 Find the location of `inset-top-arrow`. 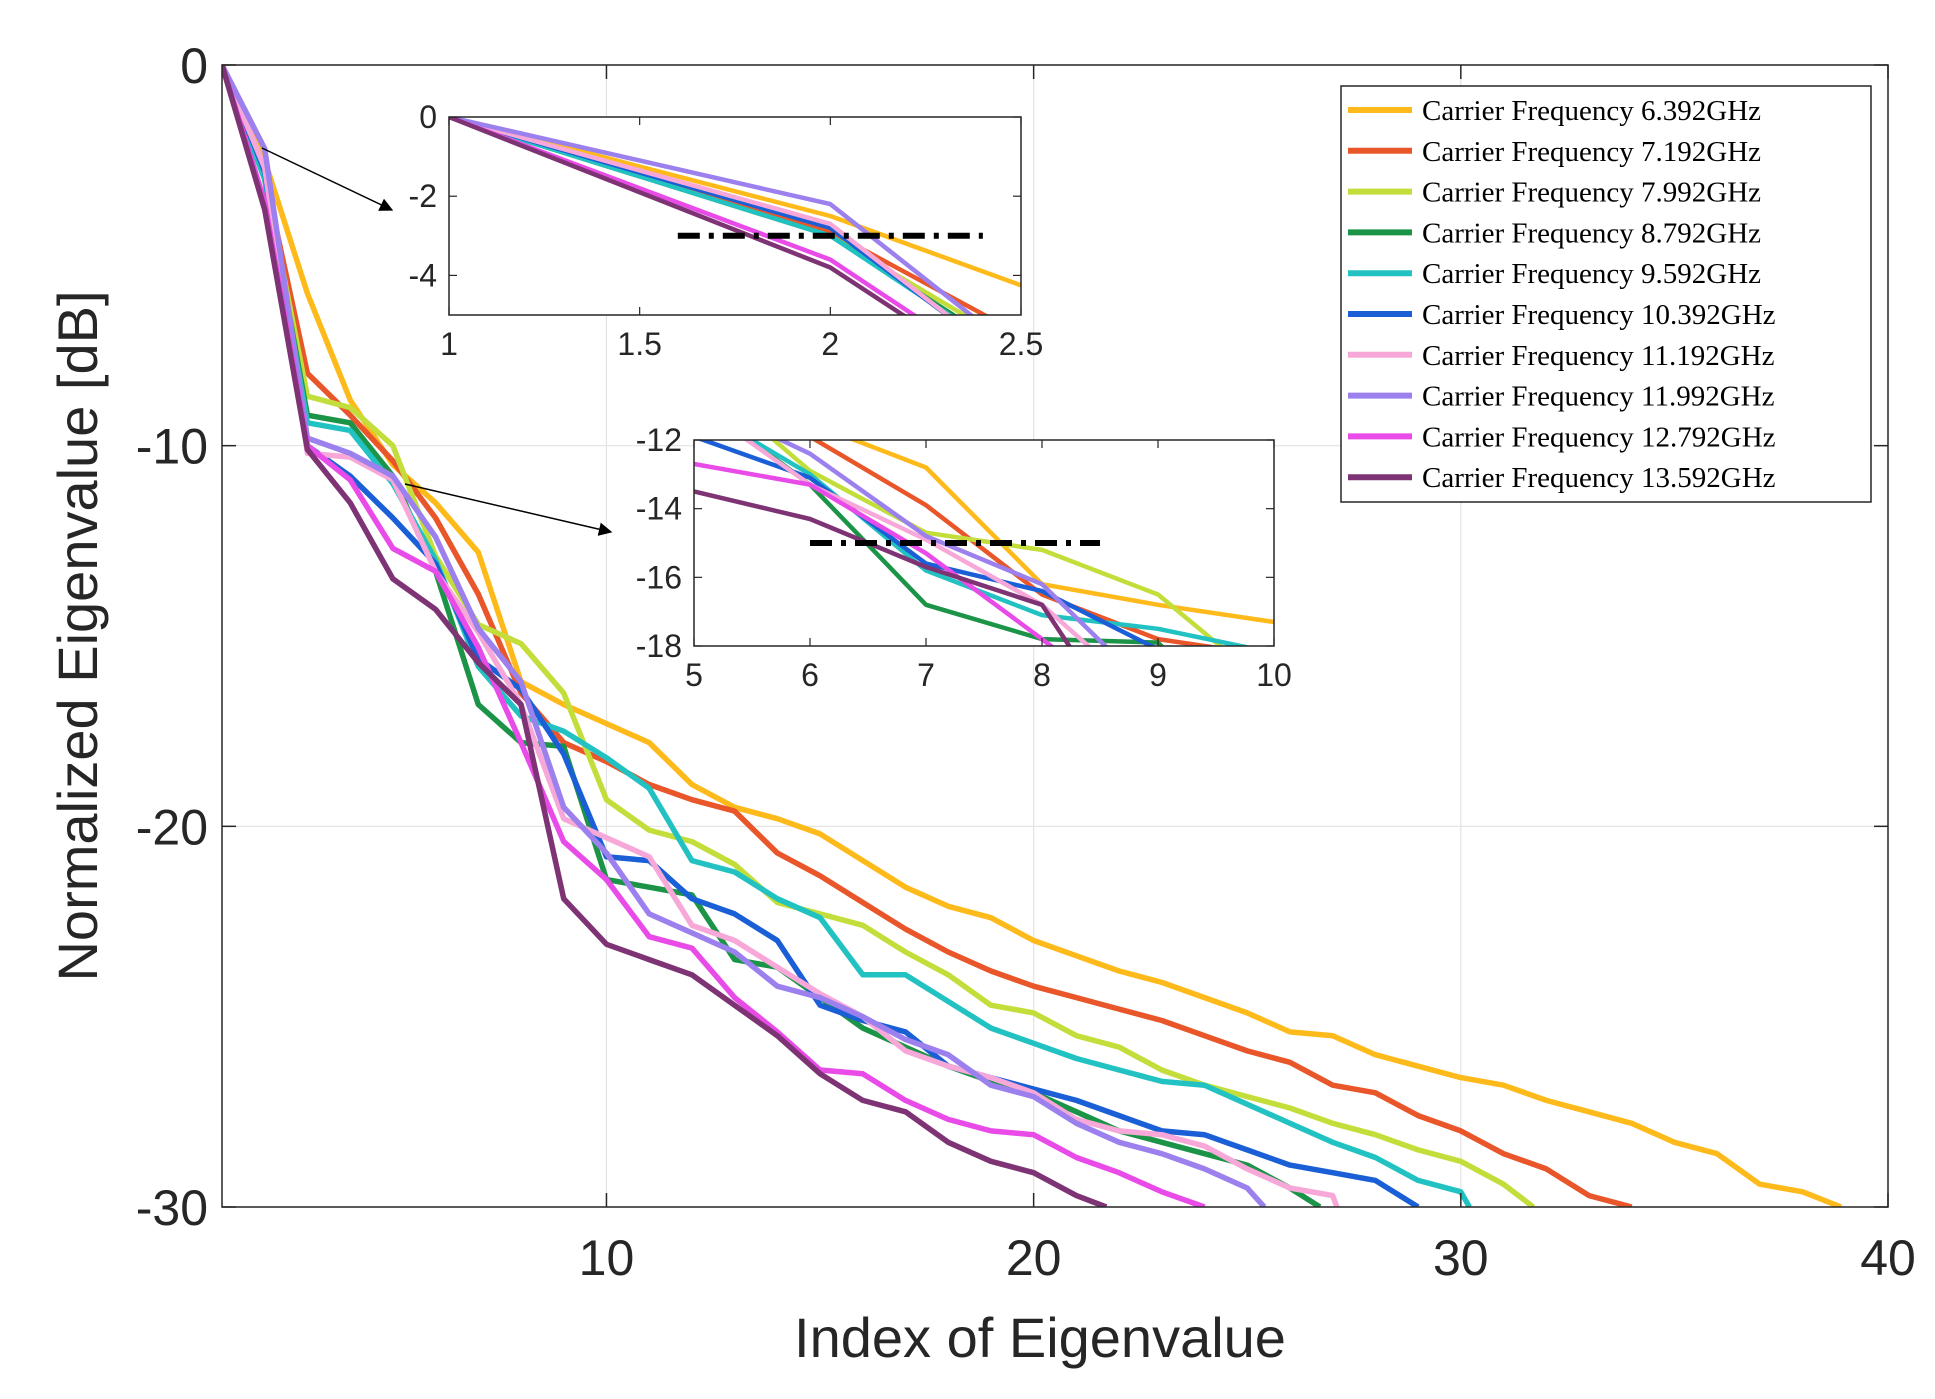

inset-top-arrow is located at coordinates (327, 179).